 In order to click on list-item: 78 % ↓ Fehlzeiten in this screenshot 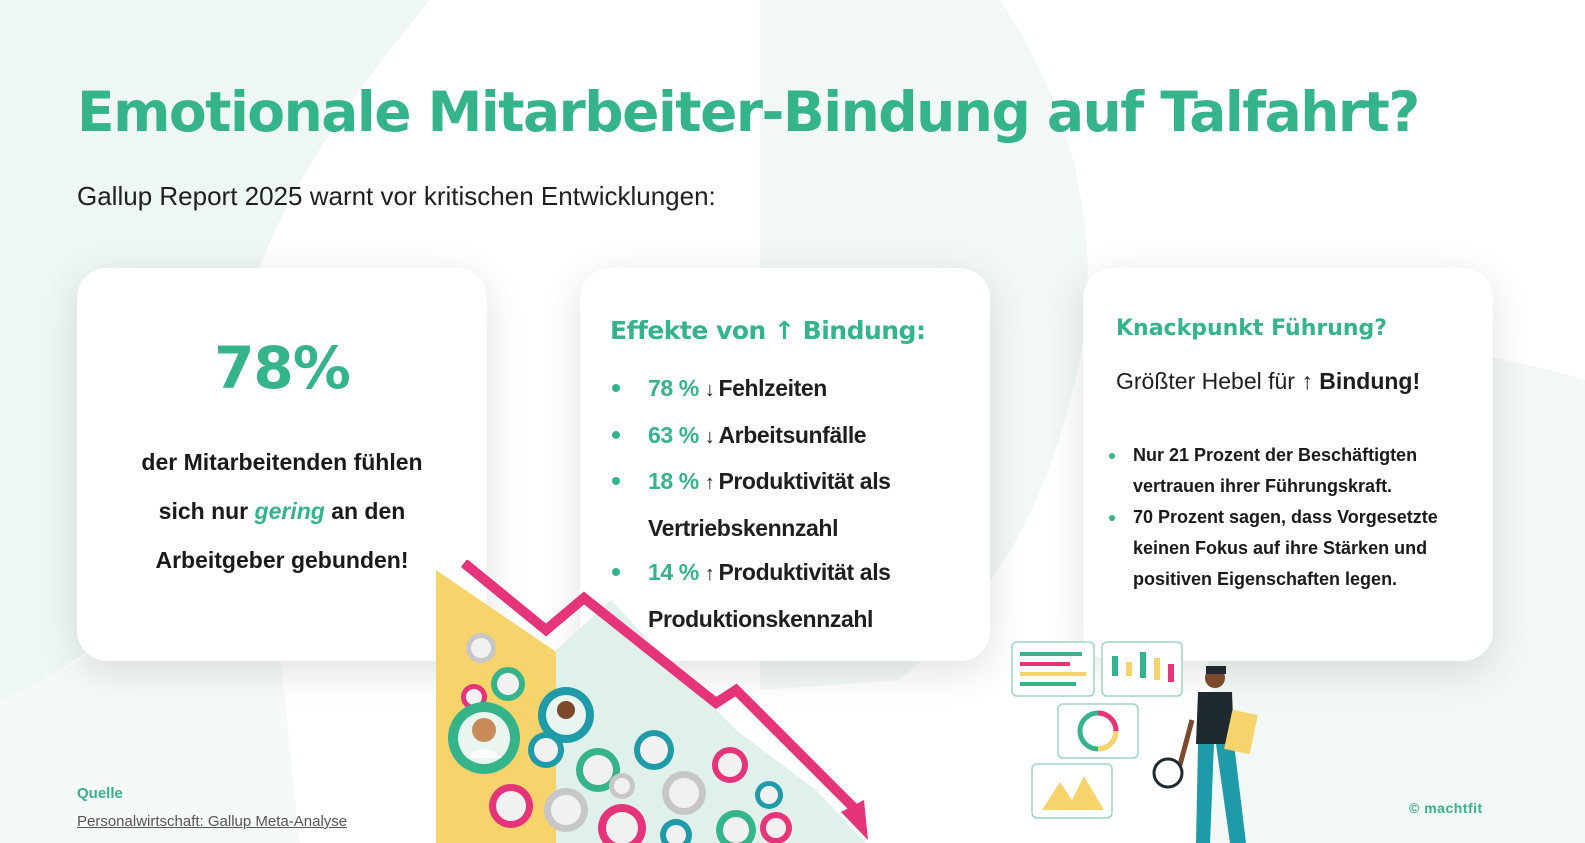, I will do `click(751, 389)`.